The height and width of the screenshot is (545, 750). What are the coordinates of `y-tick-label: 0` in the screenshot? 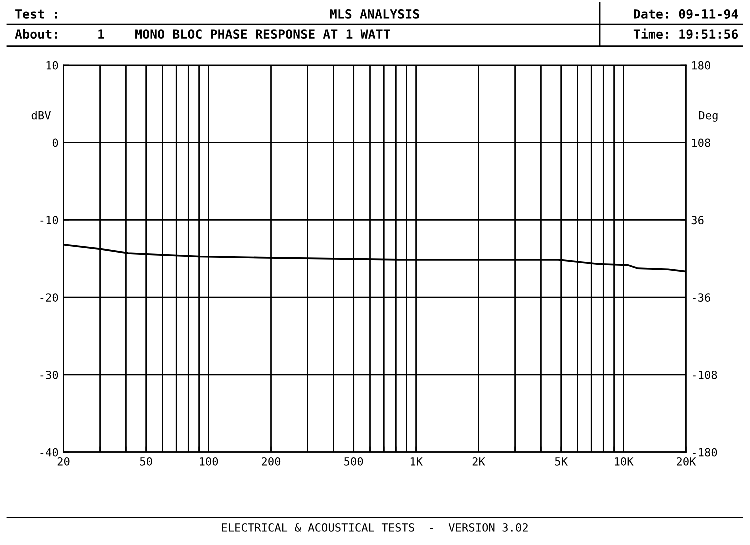 It's located at (55, 143).